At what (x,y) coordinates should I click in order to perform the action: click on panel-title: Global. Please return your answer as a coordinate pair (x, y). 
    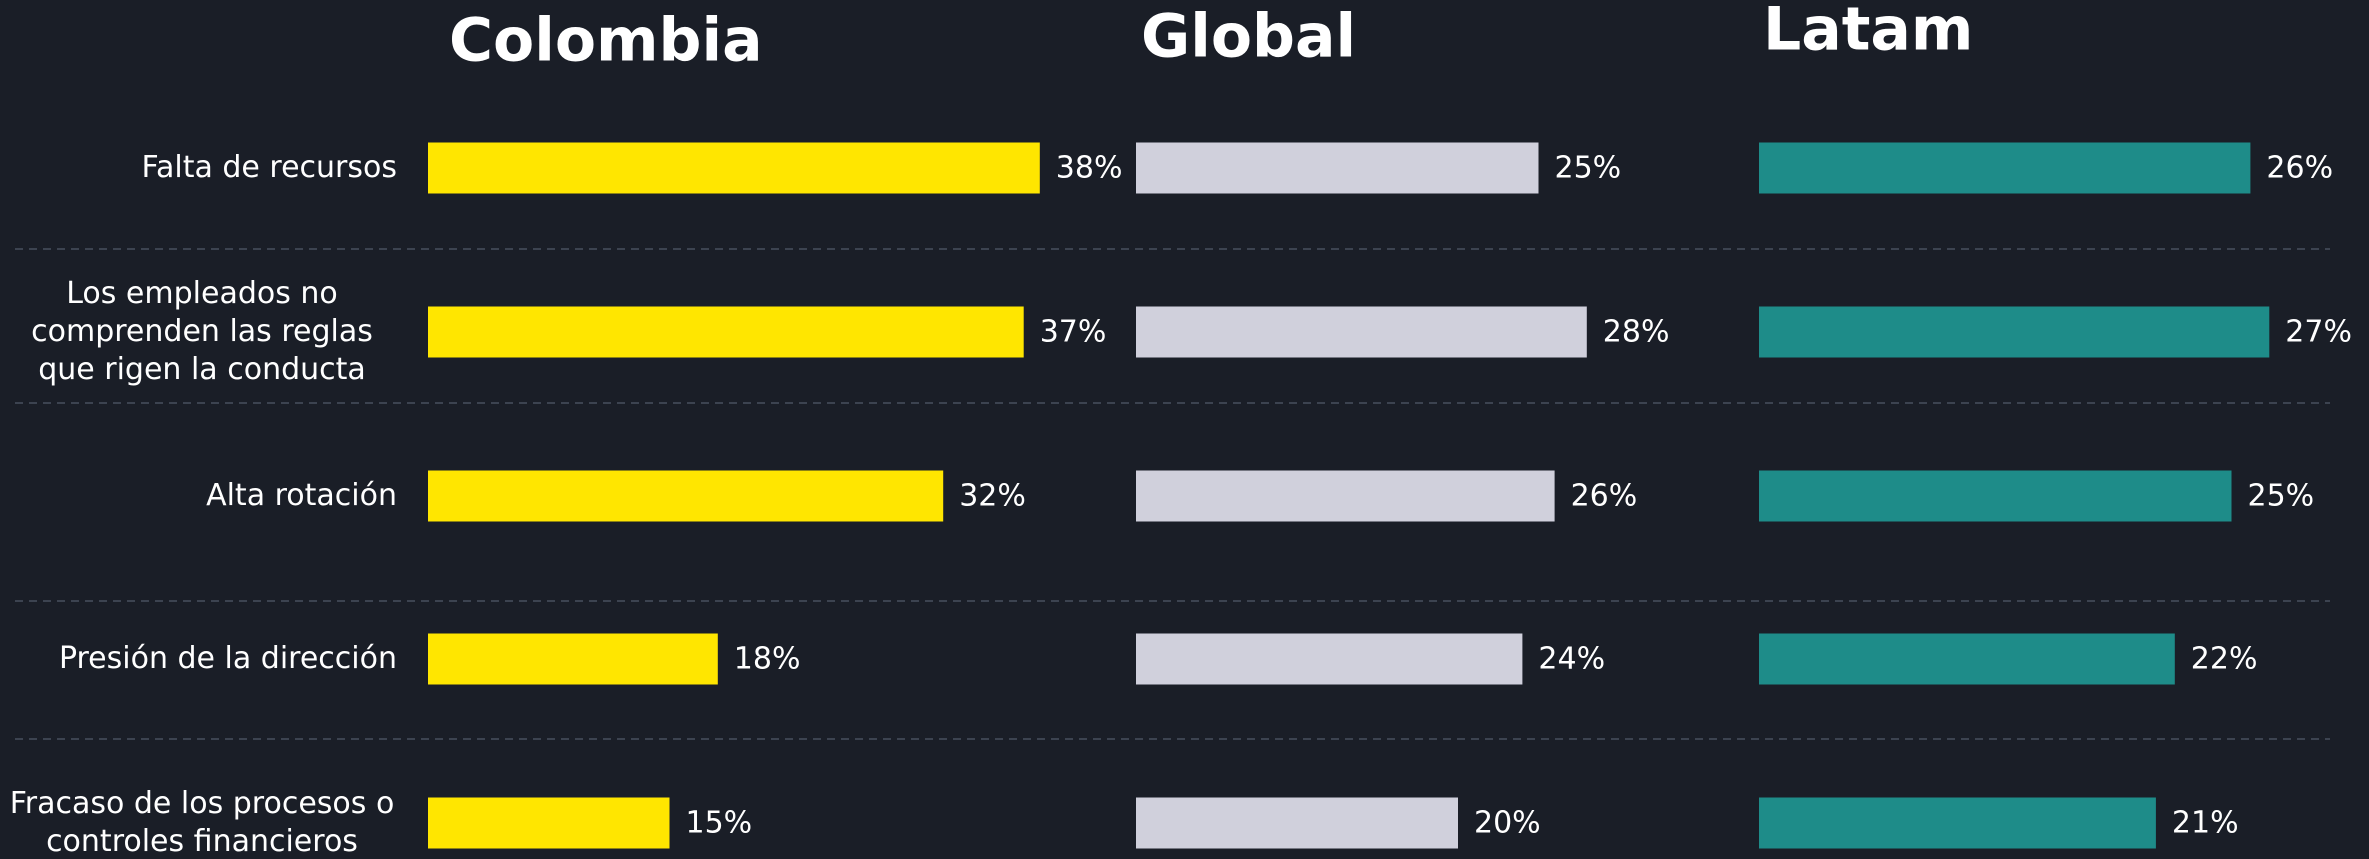
    Looking at the image, I should click on (1248, 37).